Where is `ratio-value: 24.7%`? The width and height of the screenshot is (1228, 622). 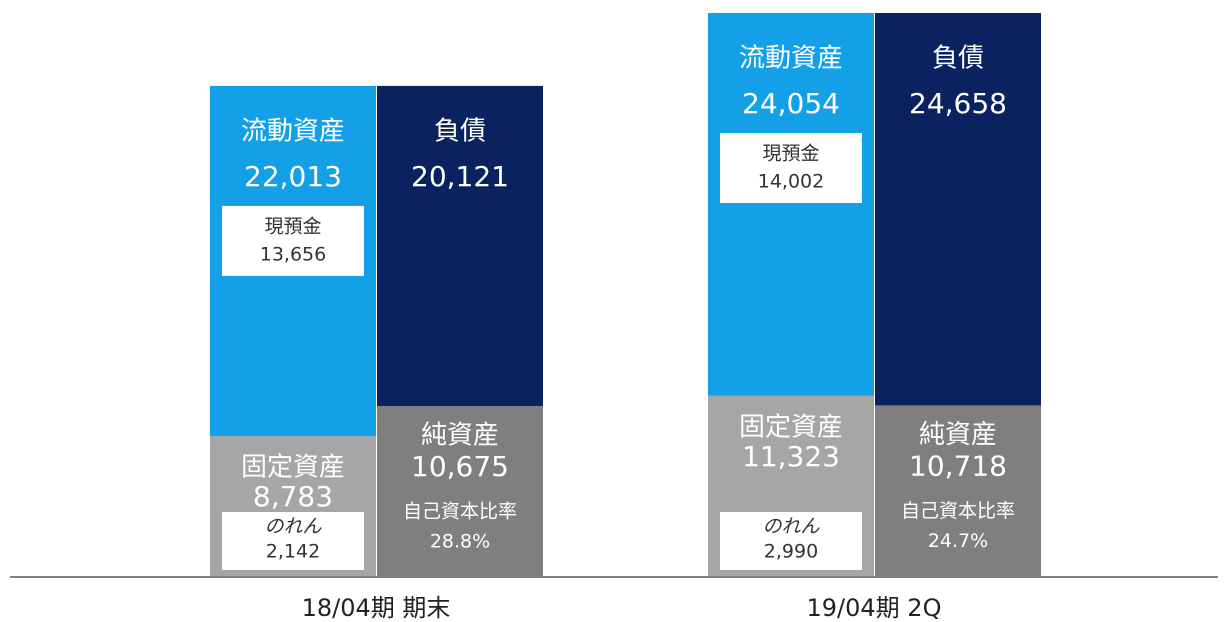
ratio-value: 24.7% is located at coordinates (958, 541).